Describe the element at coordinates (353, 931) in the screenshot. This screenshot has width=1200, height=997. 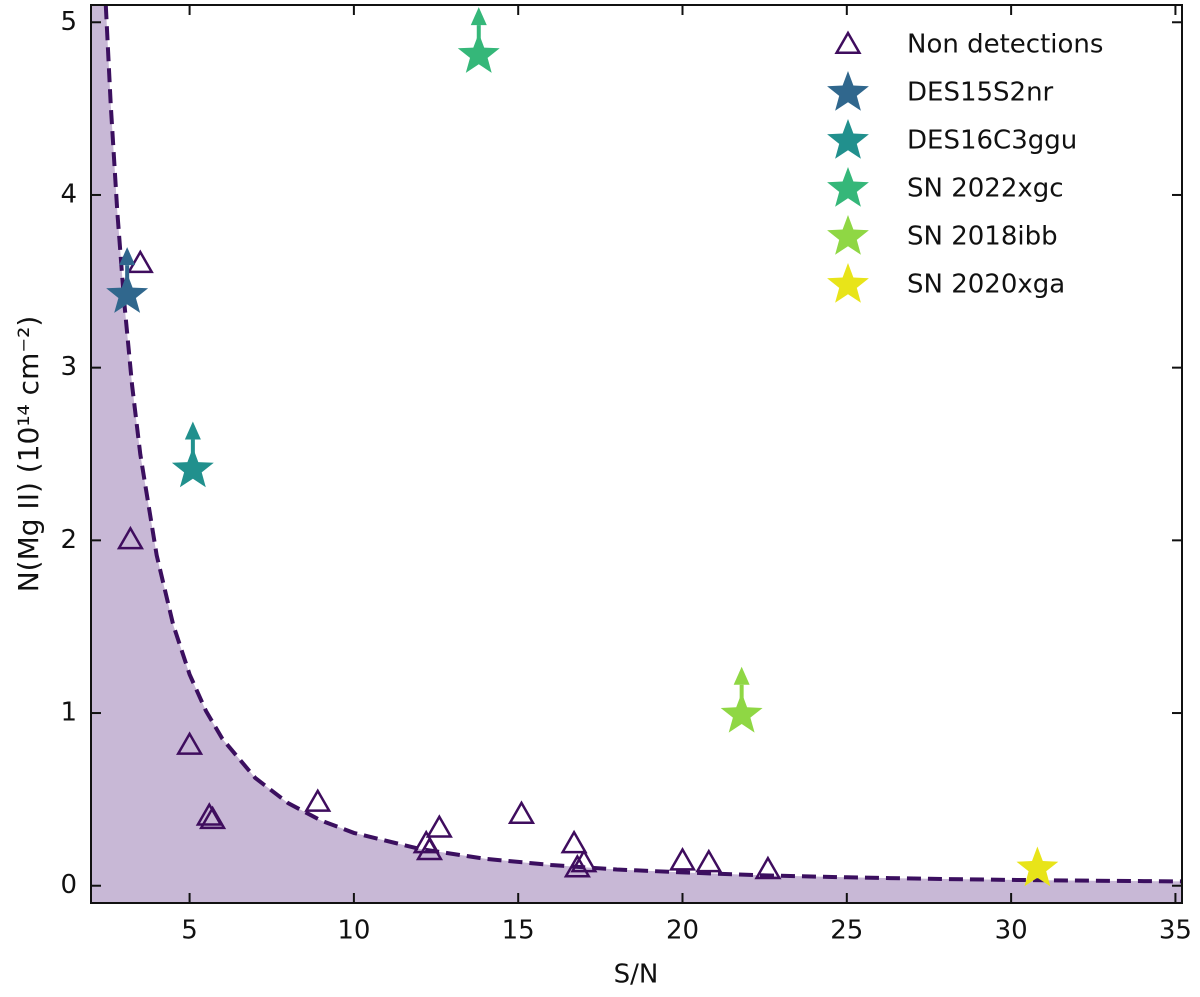
I see `x-tick-label: 10` at that location.